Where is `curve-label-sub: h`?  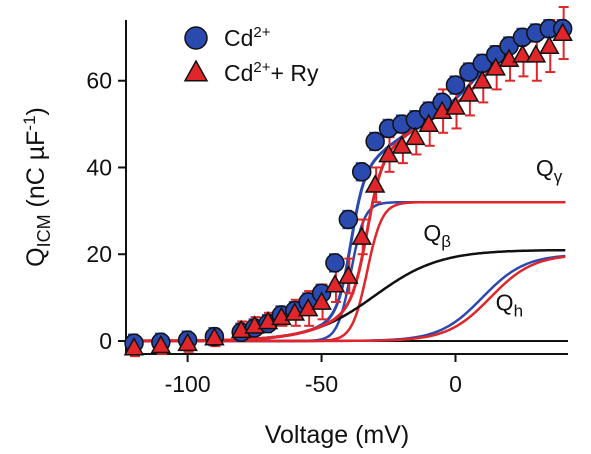
curve-label-sub: h is located at coordinates (518, 311).